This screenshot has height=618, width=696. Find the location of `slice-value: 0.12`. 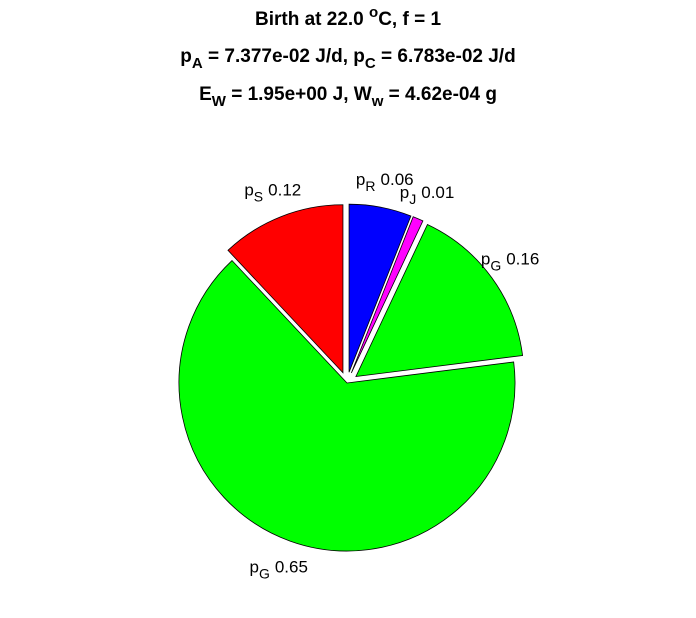

slice-value: 0.12 is located at coordinates (284, 190).